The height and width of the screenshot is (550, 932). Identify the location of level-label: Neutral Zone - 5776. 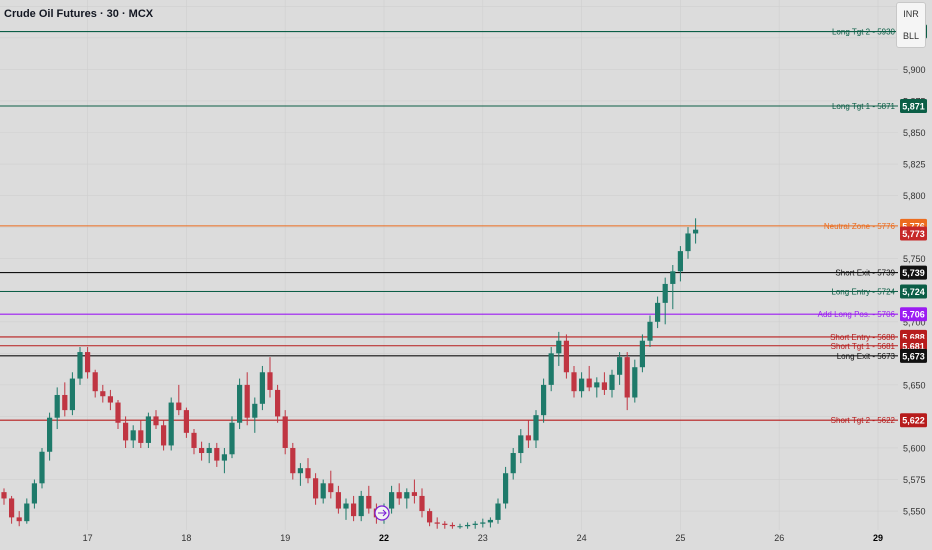
(860, 226).